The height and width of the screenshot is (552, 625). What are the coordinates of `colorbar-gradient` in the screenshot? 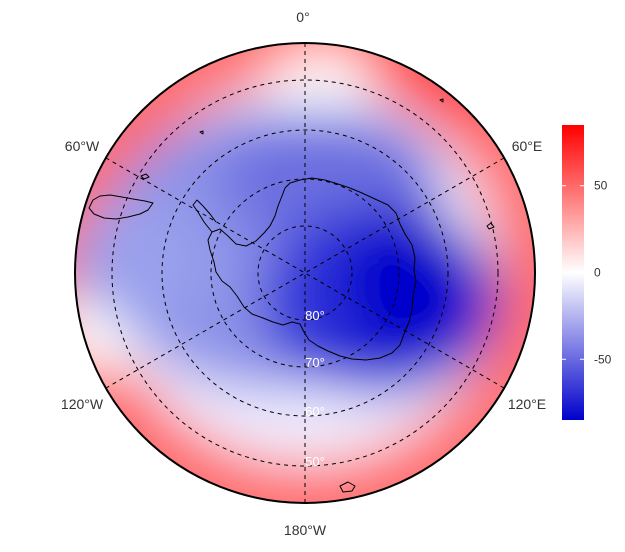 It's located at (573, 272).